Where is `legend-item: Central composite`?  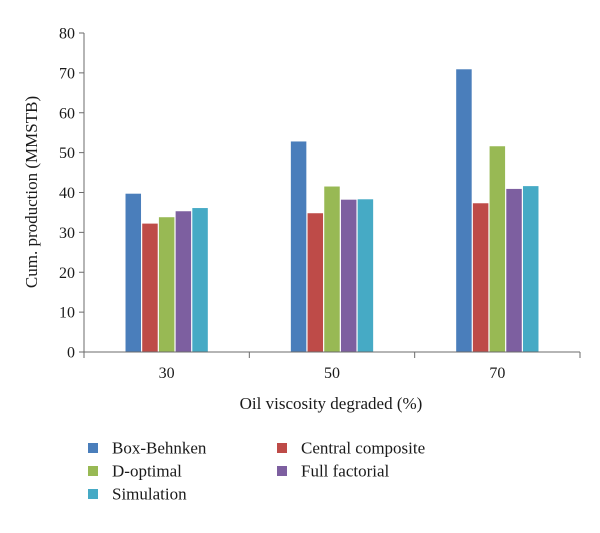 legend-item: Central composite is located at coordinates (351, 448).